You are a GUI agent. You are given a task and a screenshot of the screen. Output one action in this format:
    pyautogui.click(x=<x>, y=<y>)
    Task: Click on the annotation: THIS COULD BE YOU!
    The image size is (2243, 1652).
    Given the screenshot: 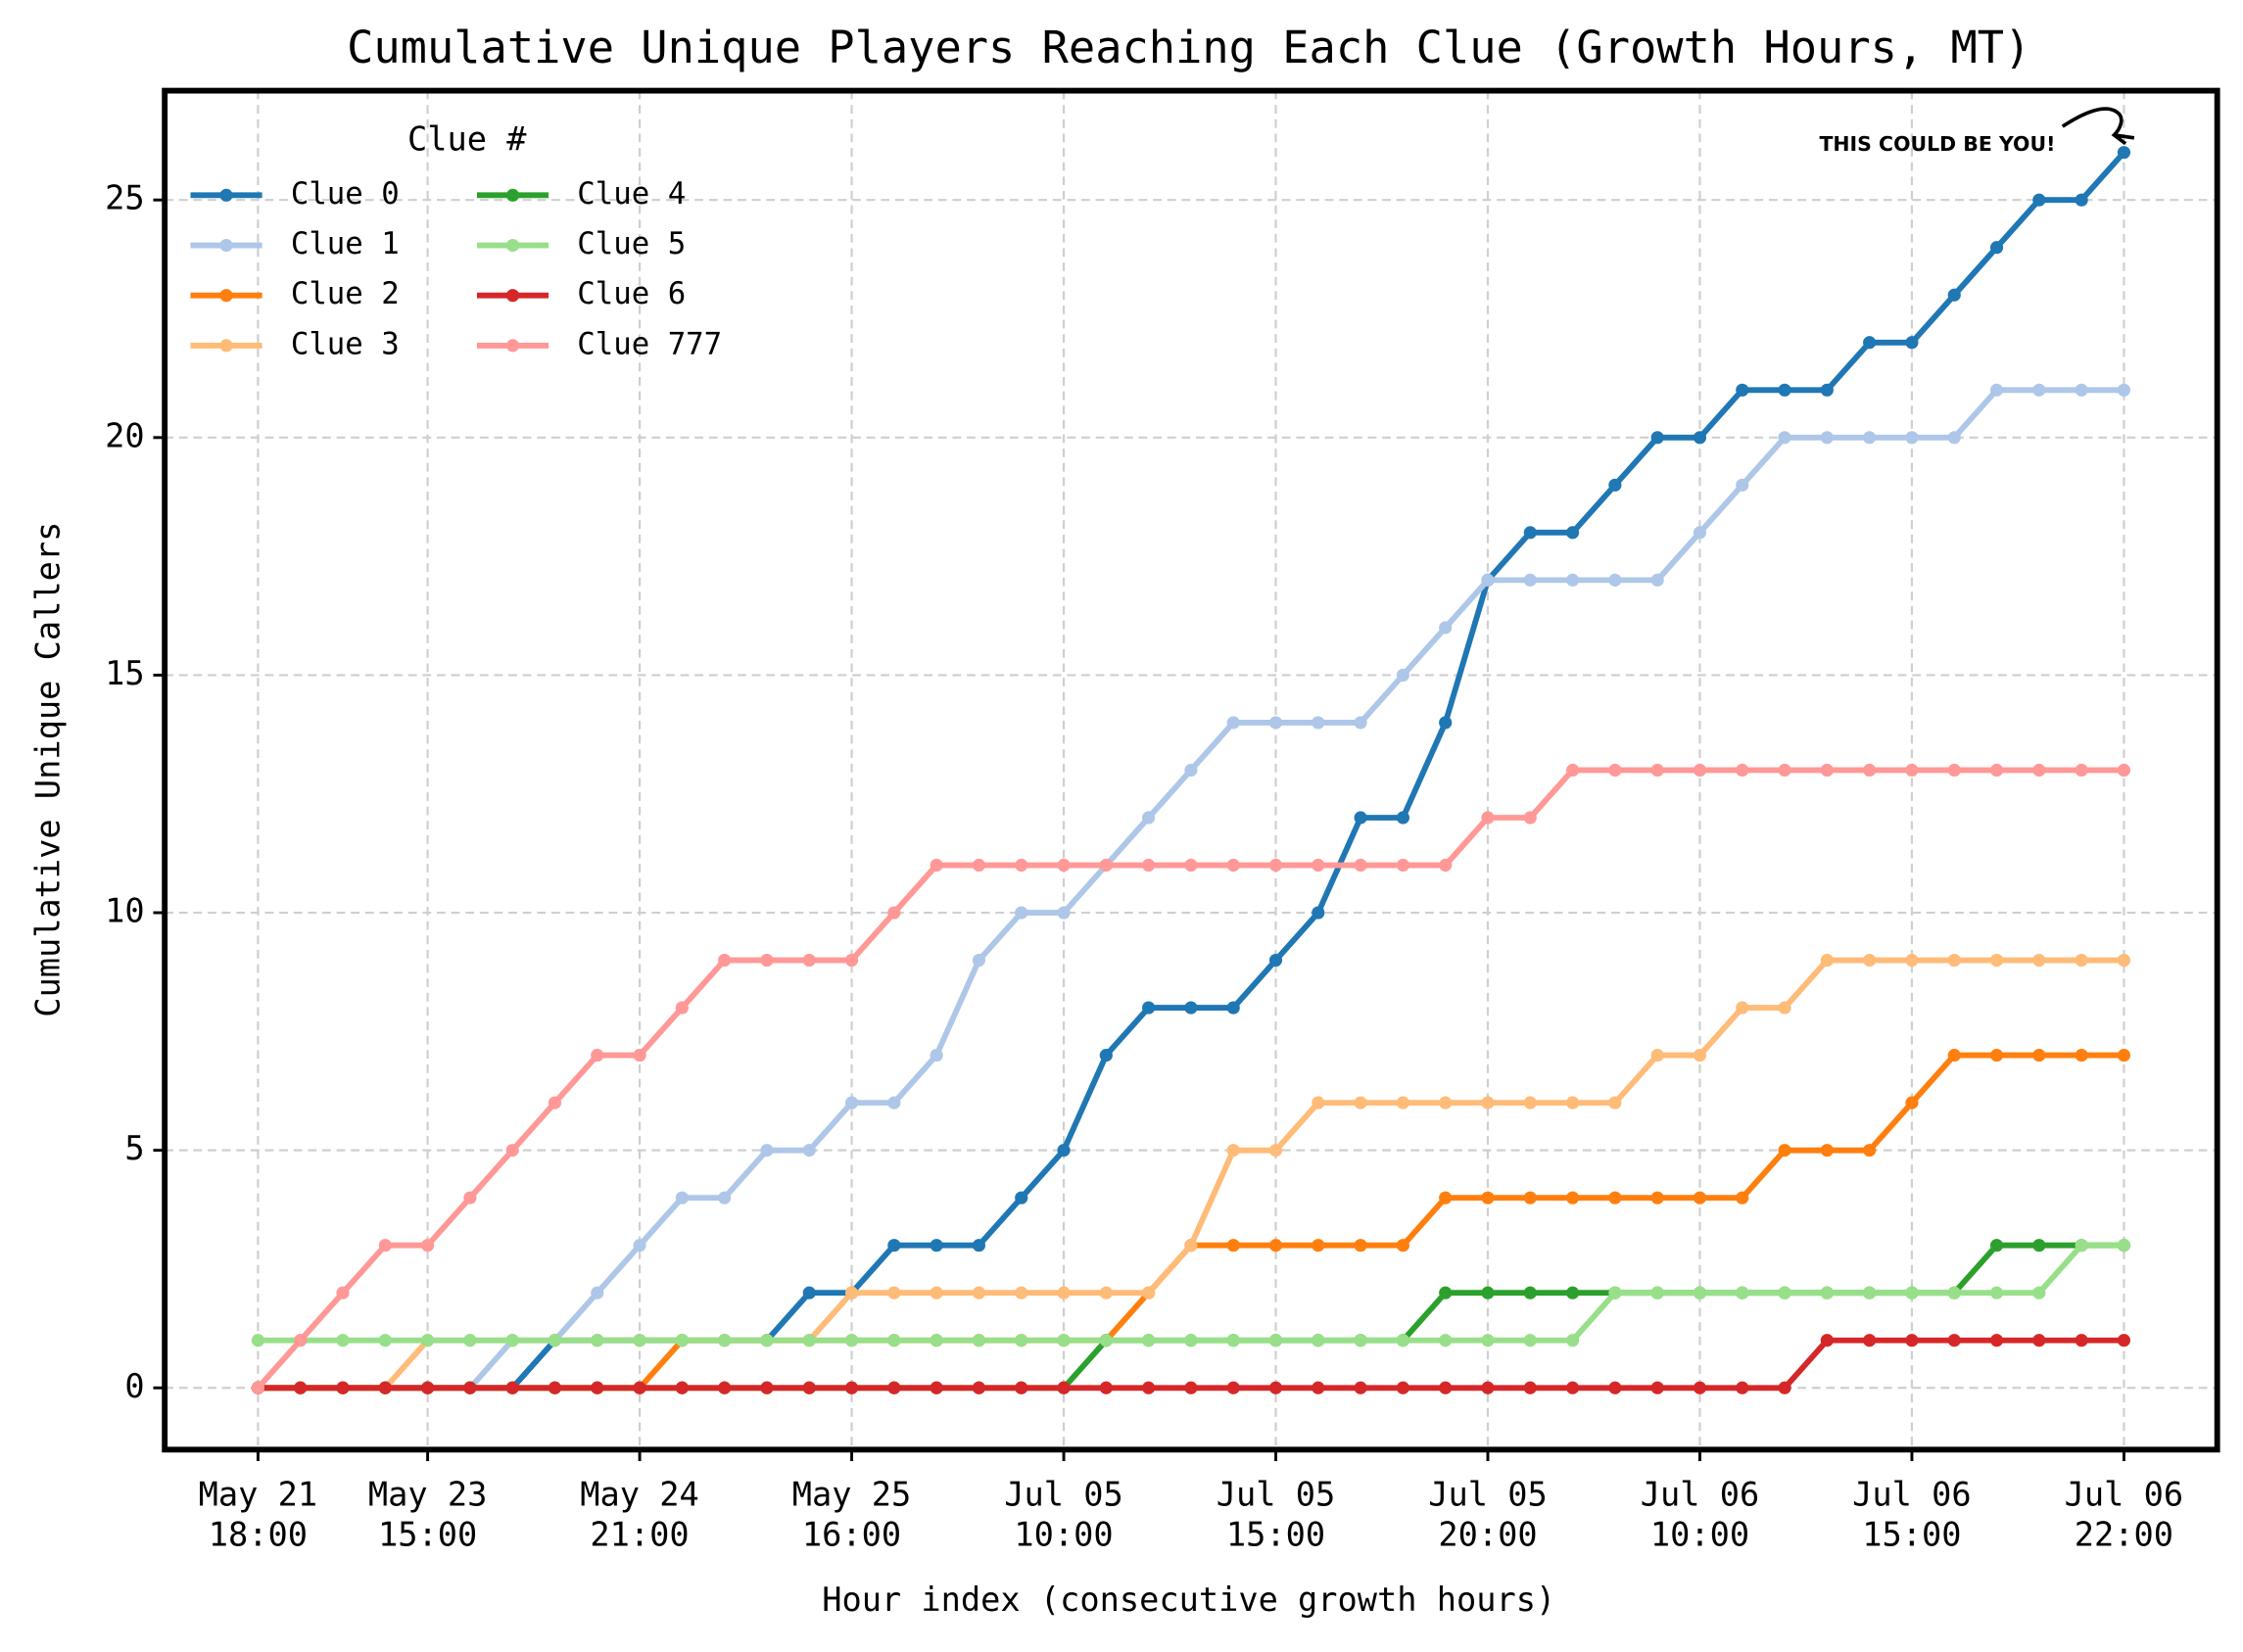 What is the action you would take?
    pyautogui.click(x=1937, y=144)
    